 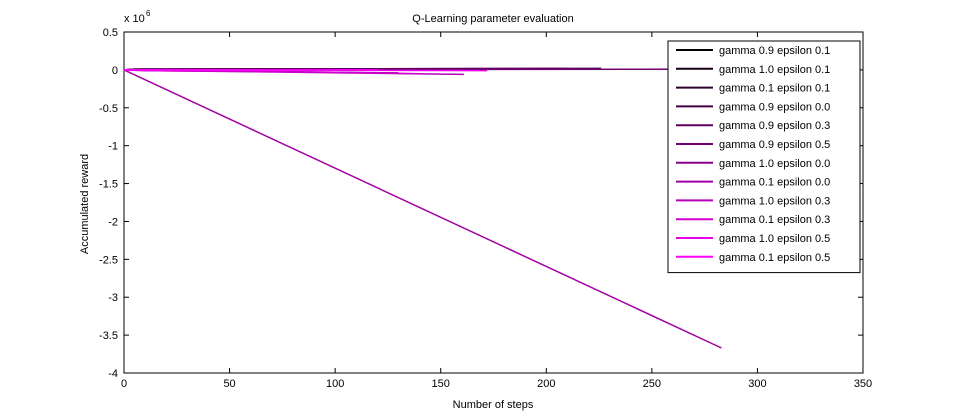 I want to click on y-tick-label: -1.5, so click(x=108, y=185).